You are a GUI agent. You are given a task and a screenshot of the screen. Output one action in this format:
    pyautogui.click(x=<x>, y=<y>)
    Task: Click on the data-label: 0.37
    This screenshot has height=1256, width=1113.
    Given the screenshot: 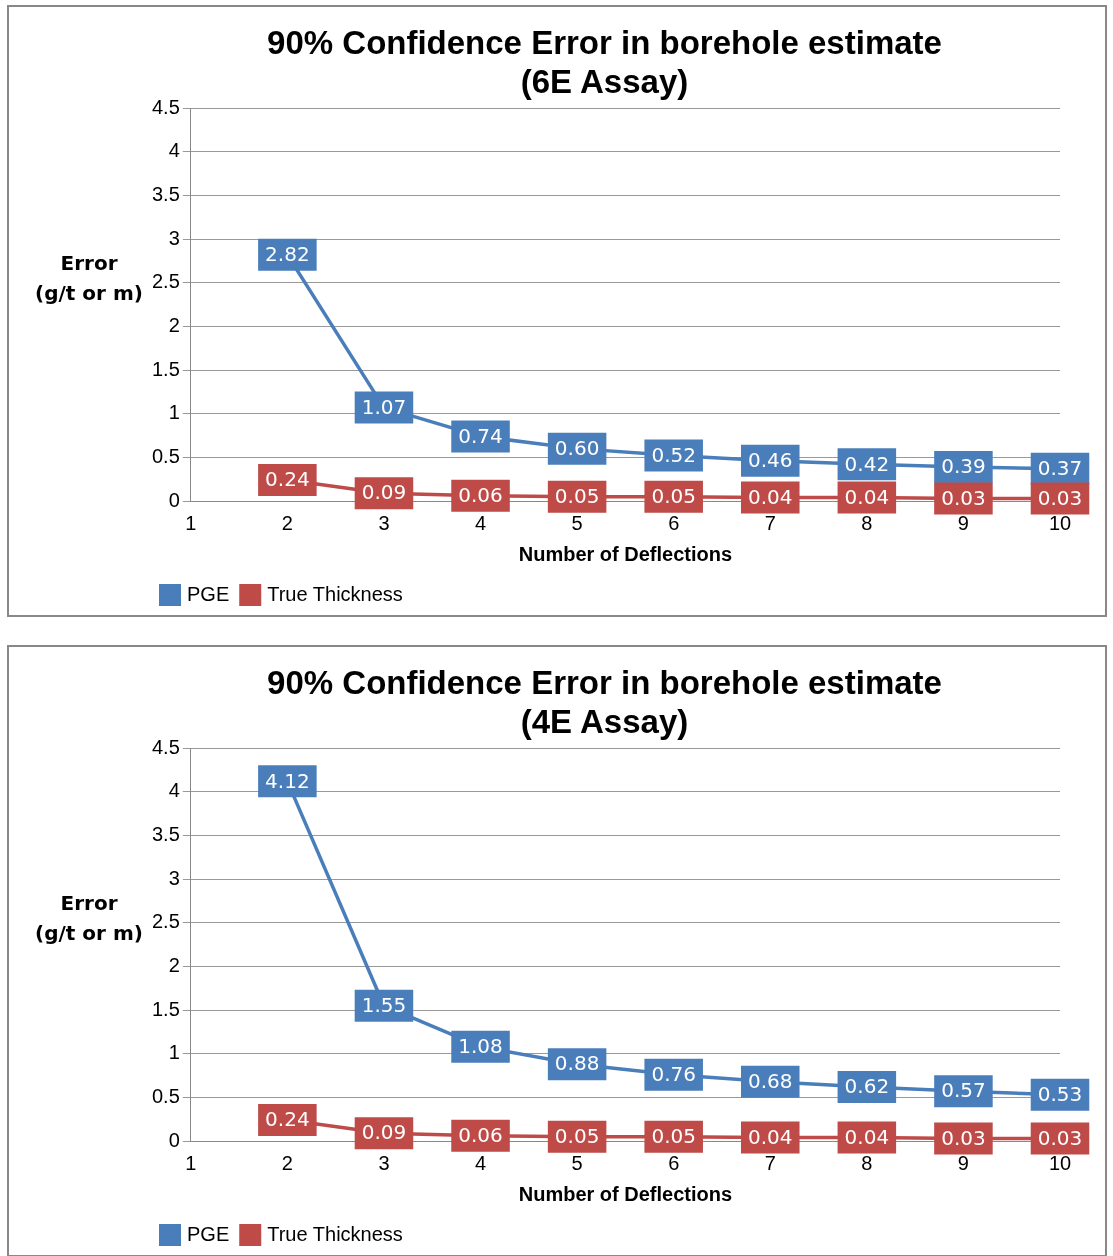 What is the action you would take?
    pyautogui.click(x=1060, y=467)
    